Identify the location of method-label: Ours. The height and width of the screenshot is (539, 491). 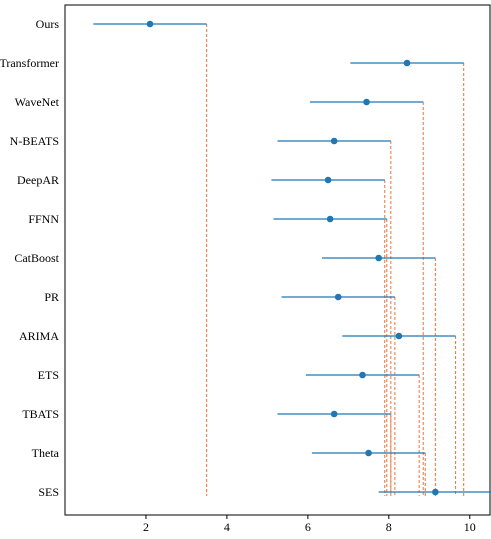
(48, 24).